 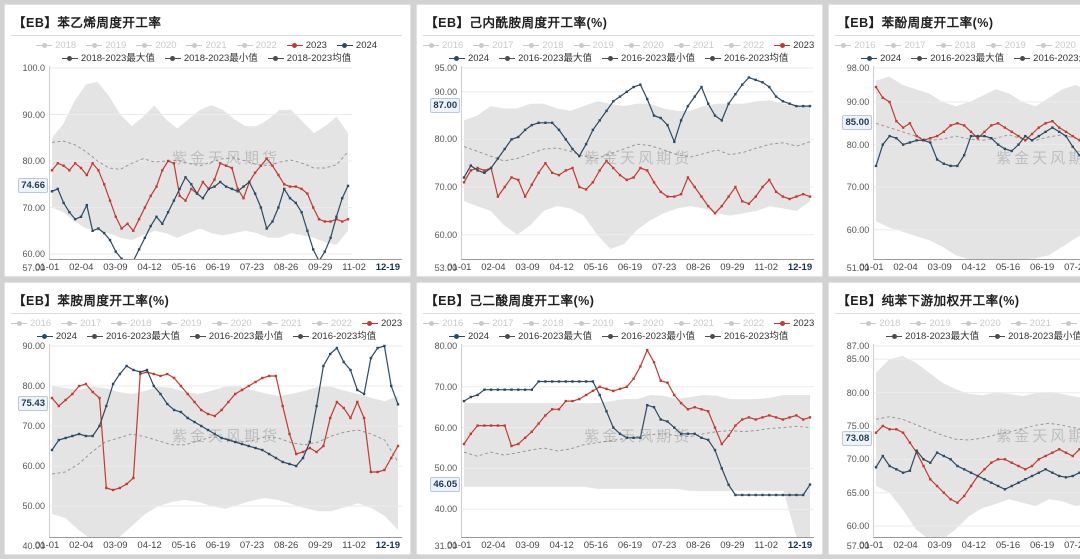 I want to click on x-tick-label: 01-01, so click(x=47, y=267).